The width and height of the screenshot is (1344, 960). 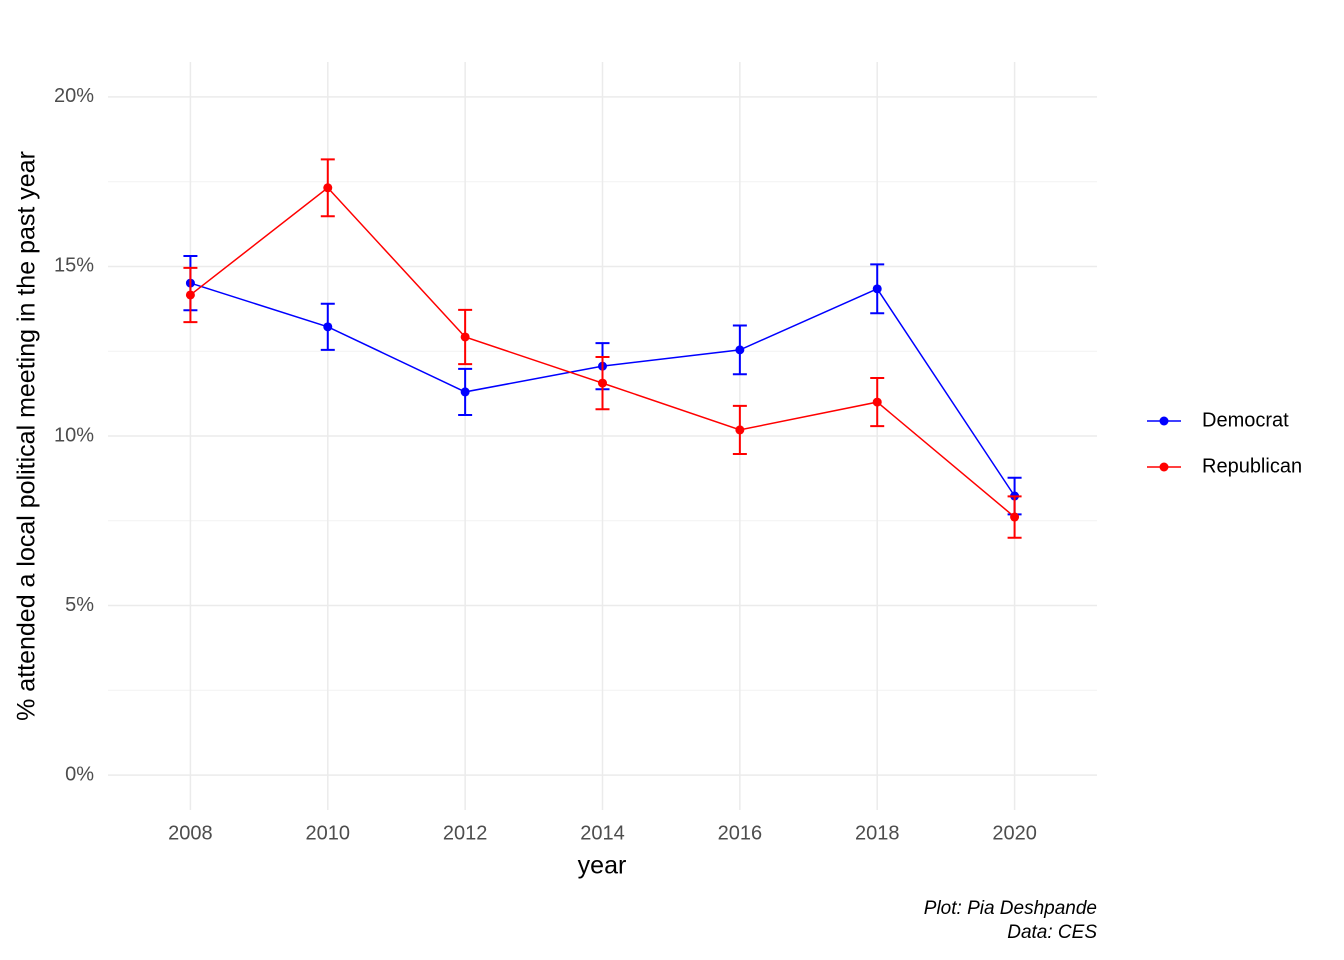 I want to click on y-tick-label: 20%, so click(x=74, y=96).